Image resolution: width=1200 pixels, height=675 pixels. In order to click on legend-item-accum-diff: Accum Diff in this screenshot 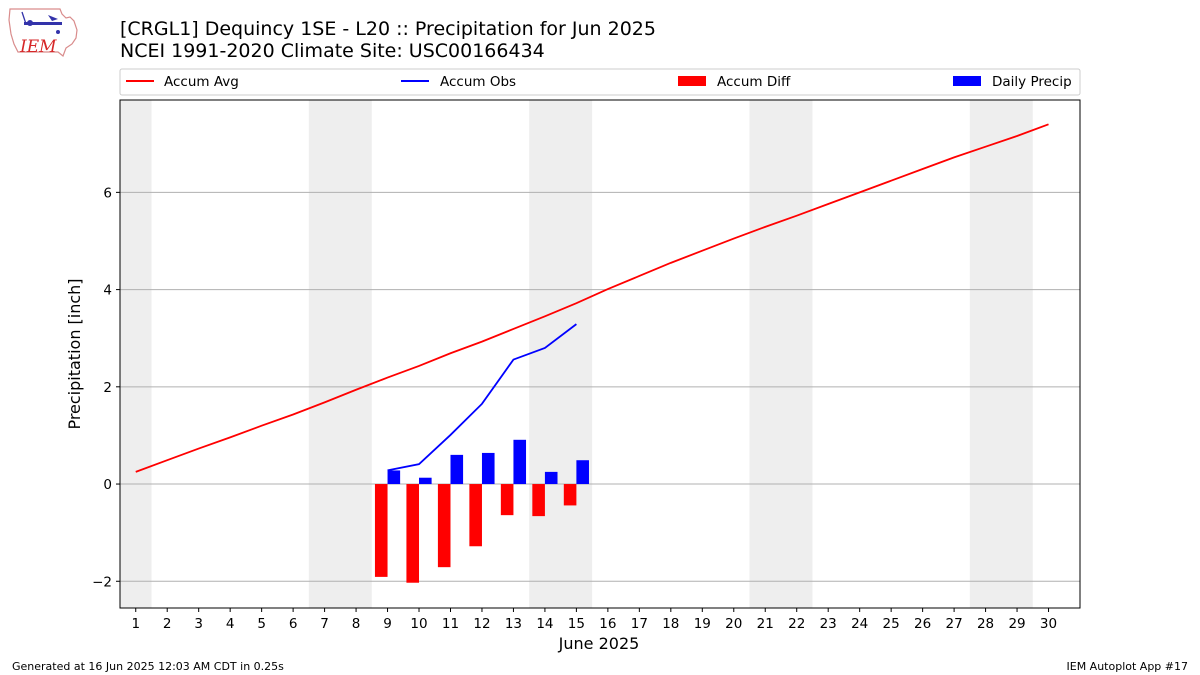, I will do `click(734, 82)`.